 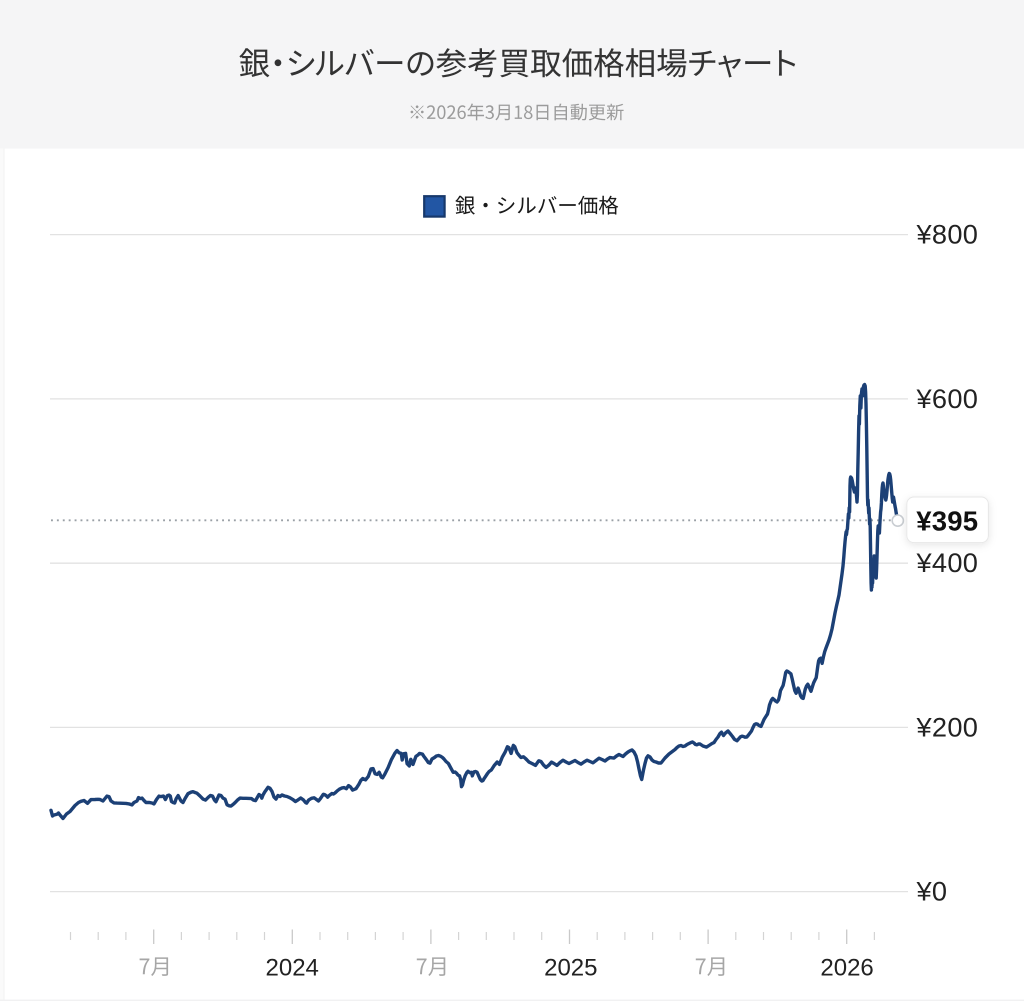 I want to click on svg-text: 2025, so click(x=570, y=968).